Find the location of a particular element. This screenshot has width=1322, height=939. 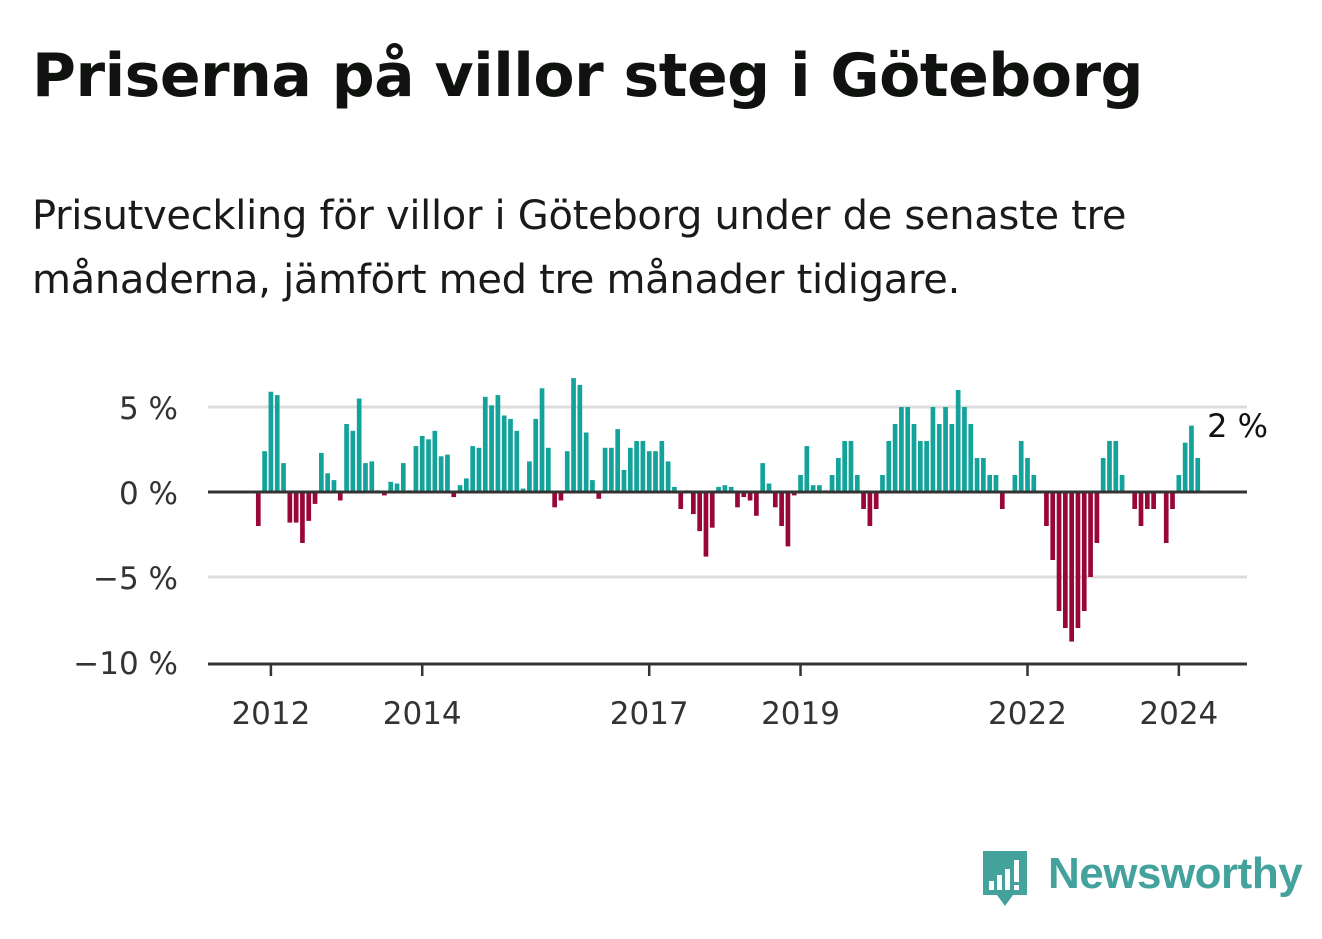

newsworthy-logo: Newsworthy is located at coordinates (1141, 879).